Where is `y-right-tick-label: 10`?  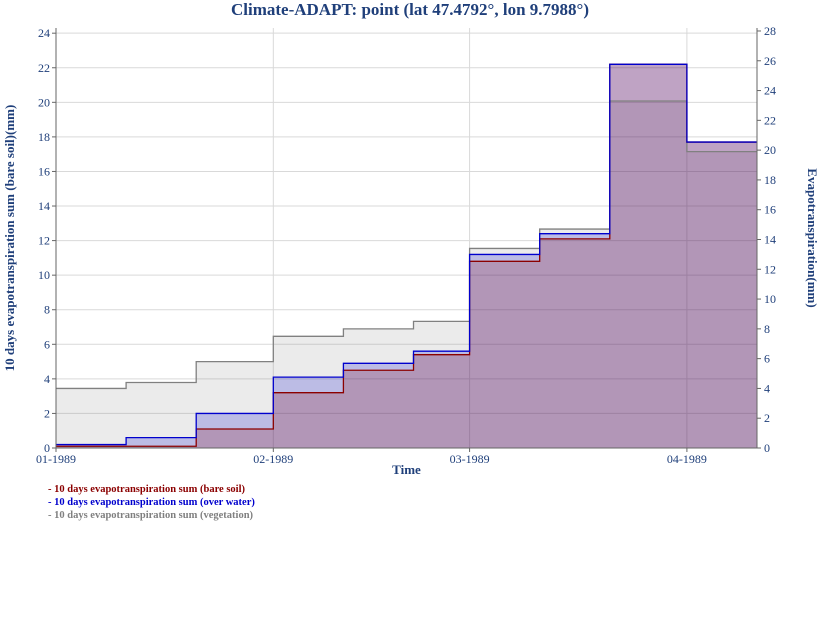 y-right-tick-label: 10 is located at coordinates (770, 299).